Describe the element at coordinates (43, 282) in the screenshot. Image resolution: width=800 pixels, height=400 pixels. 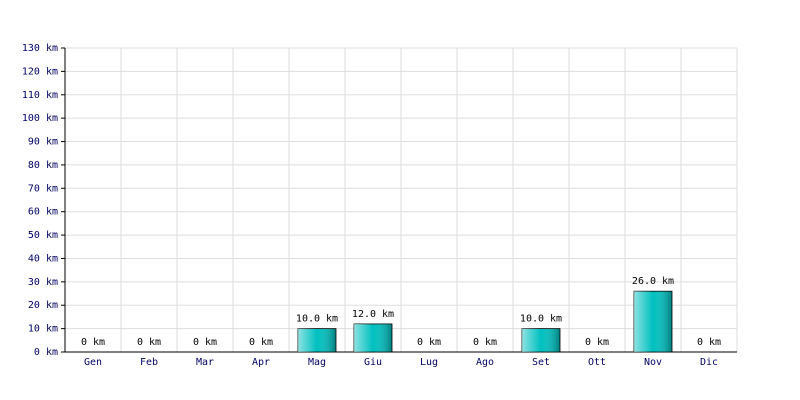
I see `y-tick-label: 30 km` at that location.